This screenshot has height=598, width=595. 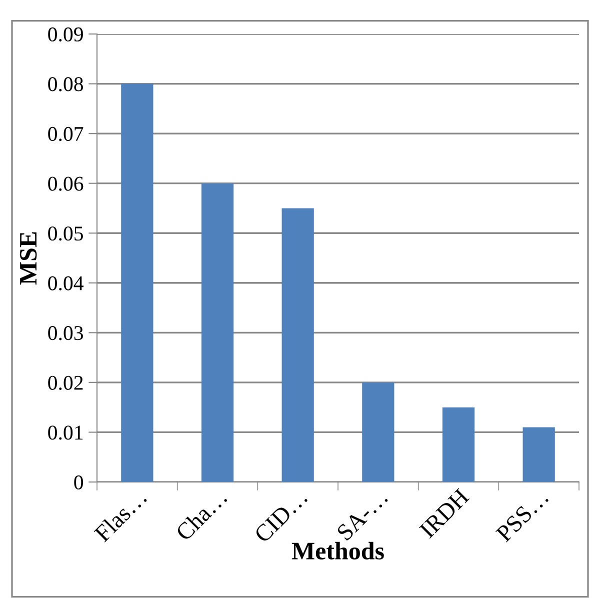 I want to click on y-tick-label: 0.06, so click(x=66, y=183).